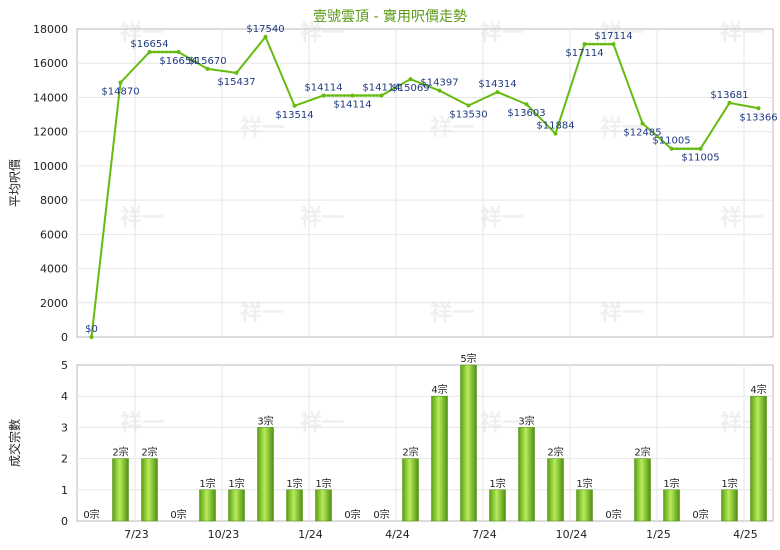 The height and width of the screenshot is (550, 780). Describe the element at coordinates (64, 459) in the screenshot. I see `bar-y-tick-label-2: 2` at that location.